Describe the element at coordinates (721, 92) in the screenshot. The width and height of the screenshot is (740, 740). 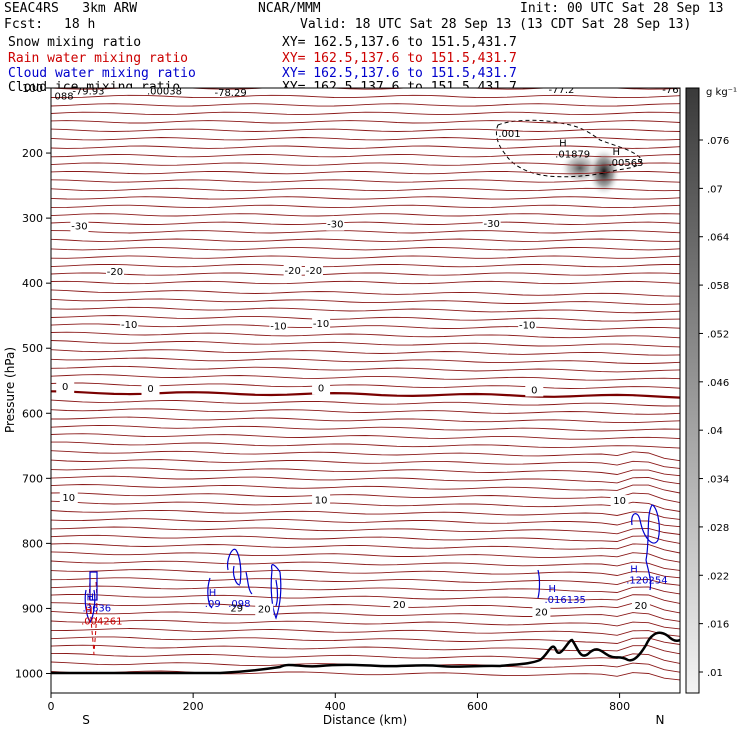
I see `colorbar-unit: g kg⁻¹` at that location.